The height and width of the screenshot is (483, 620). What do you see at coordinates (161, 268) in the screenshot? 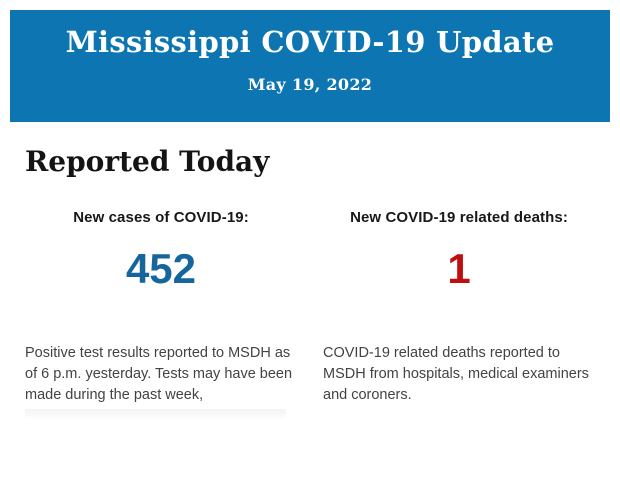
I see `new-cases-value: 452` at bounding box center [161, 268].